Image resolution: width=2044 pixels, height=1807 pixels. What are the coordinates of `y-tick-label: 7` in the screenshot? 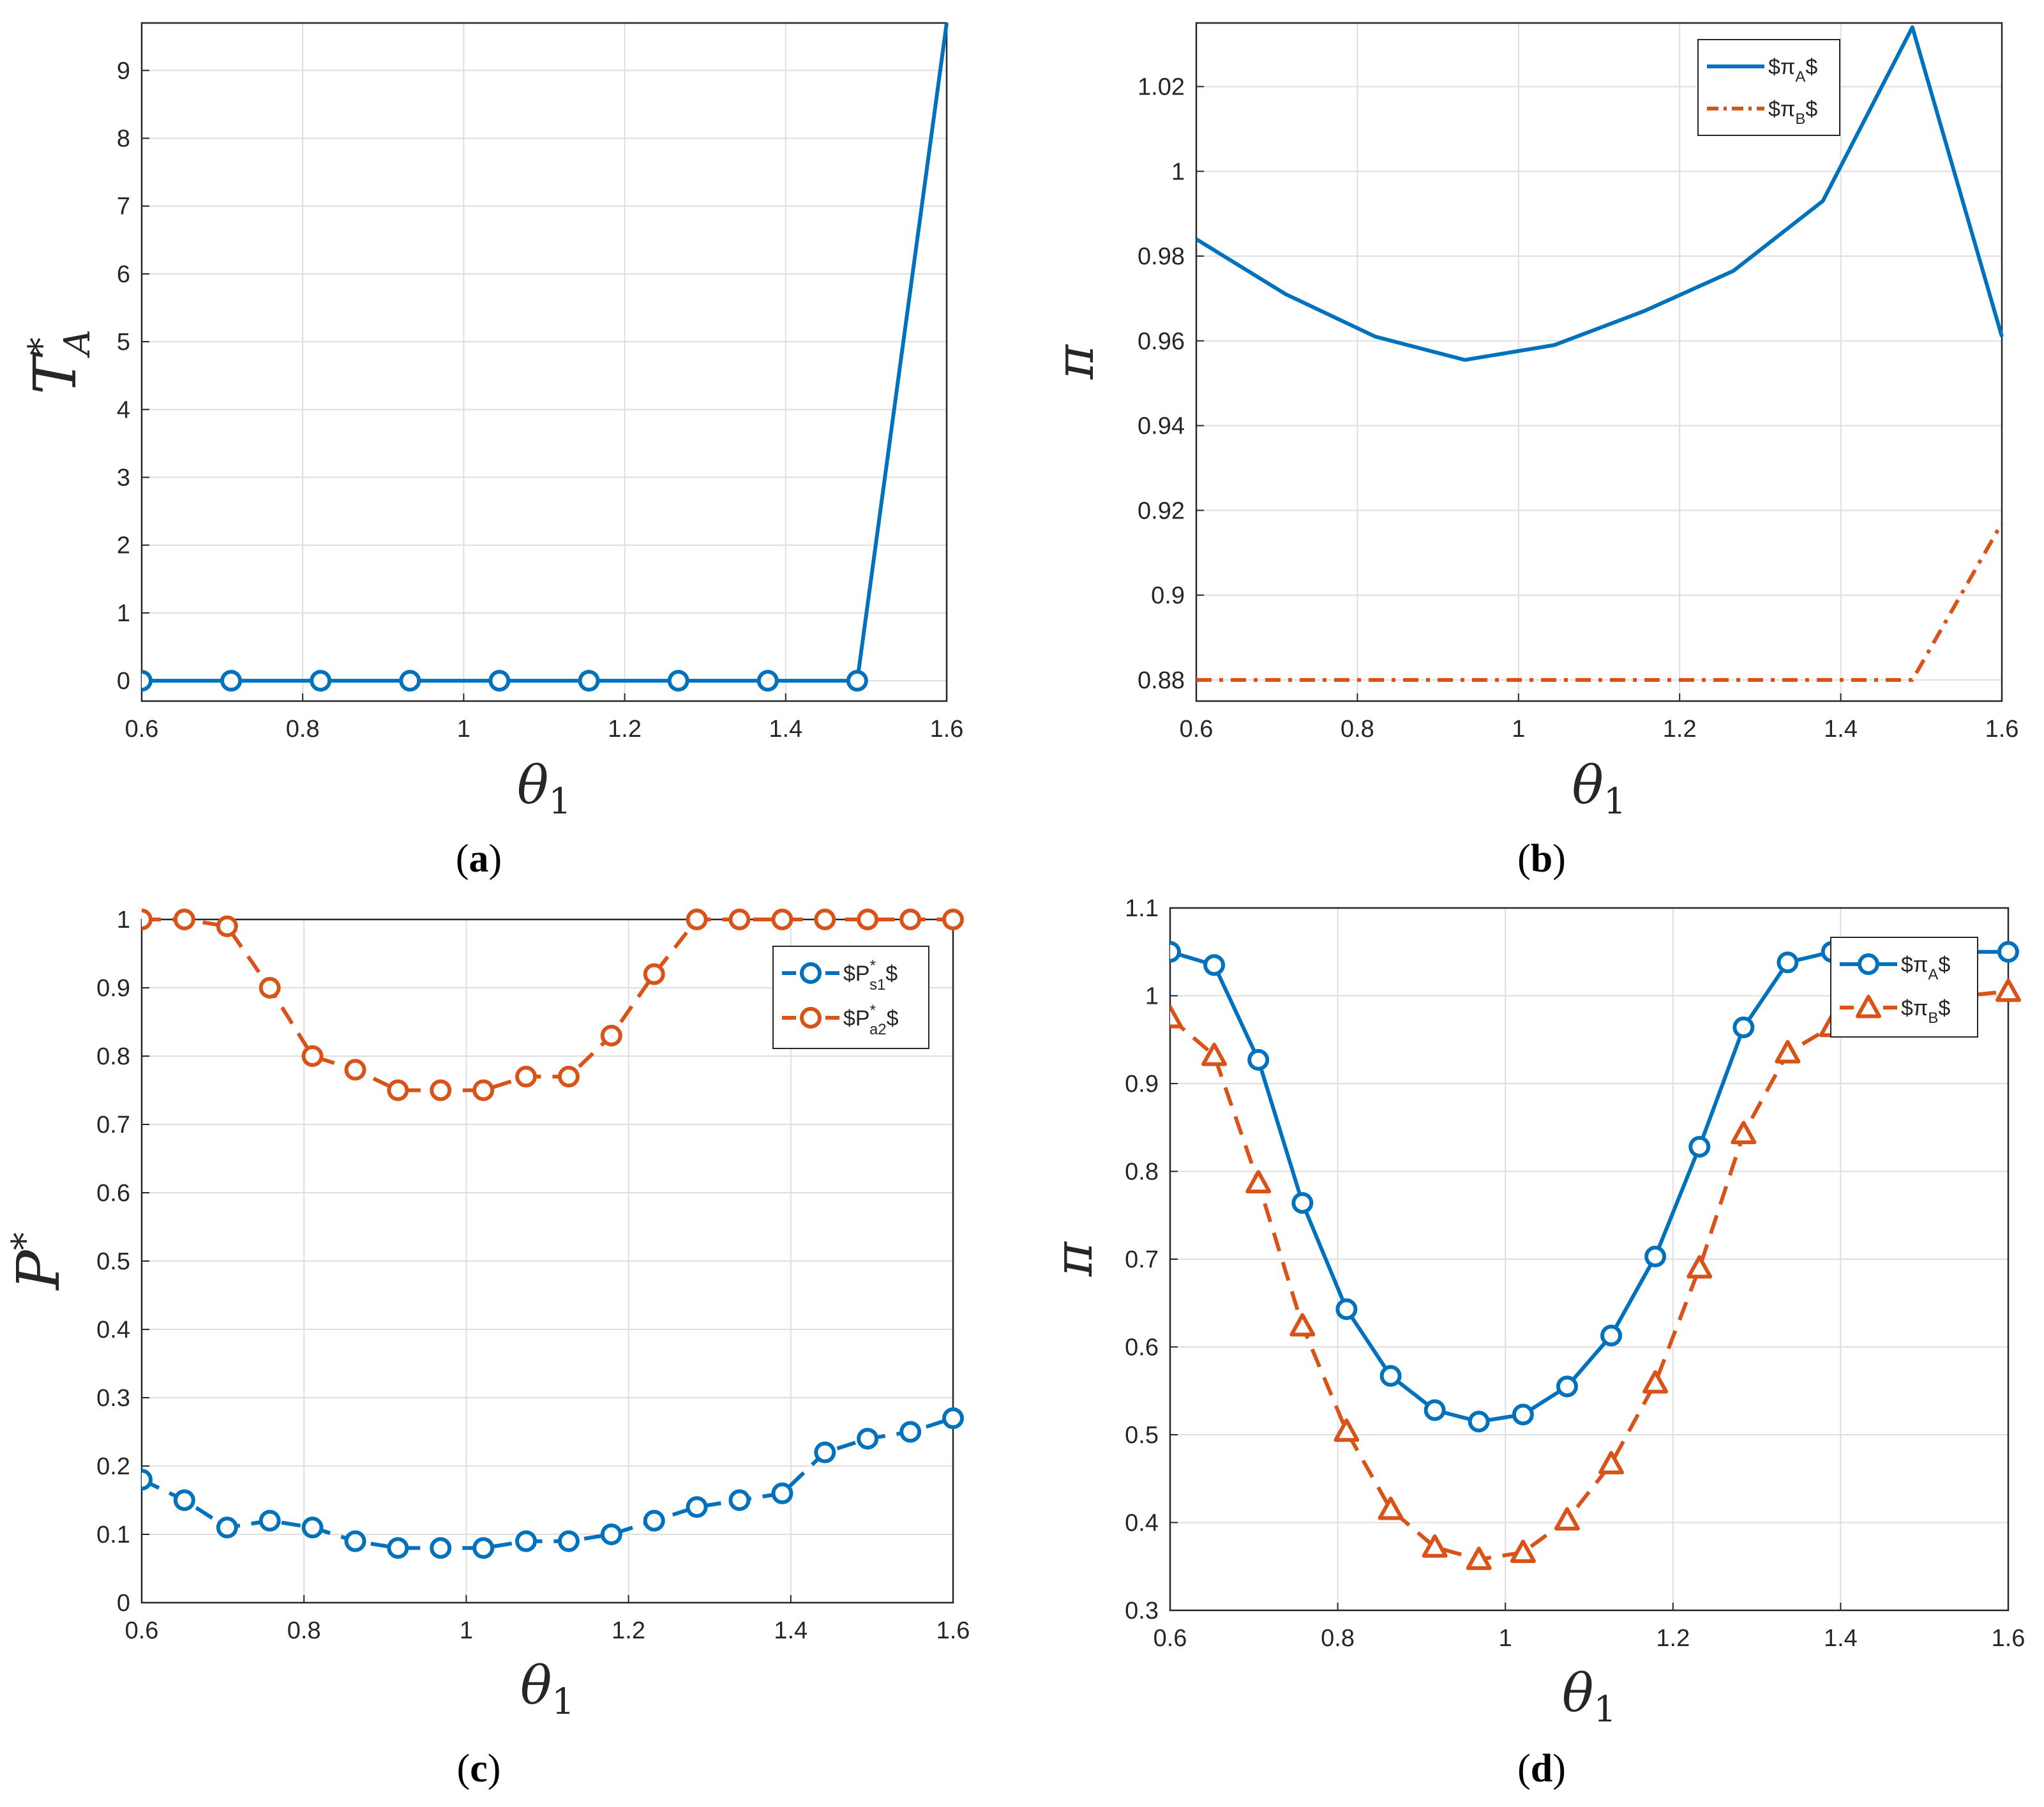 It's located at (123, 207).